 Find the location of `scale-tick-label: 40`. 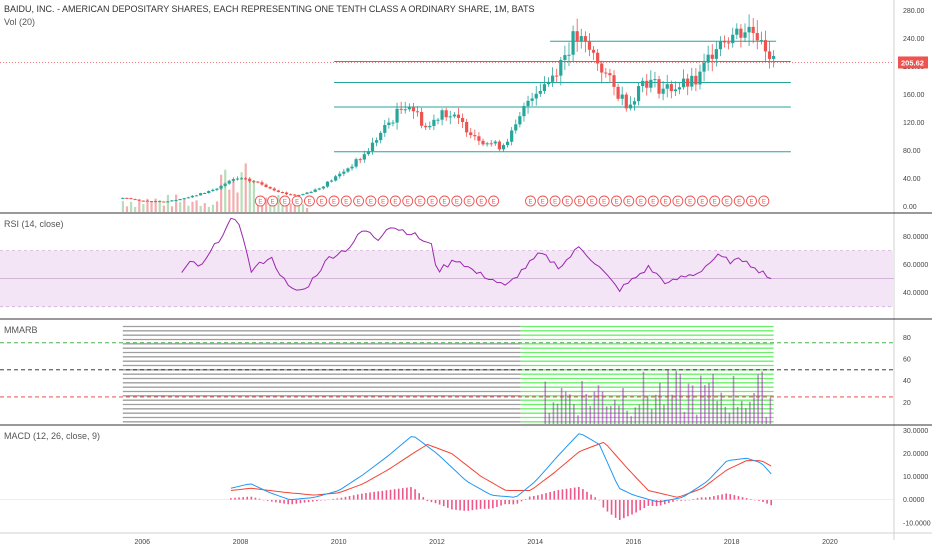

scale-tick-label: 40 is located at coordinates (907, 381).